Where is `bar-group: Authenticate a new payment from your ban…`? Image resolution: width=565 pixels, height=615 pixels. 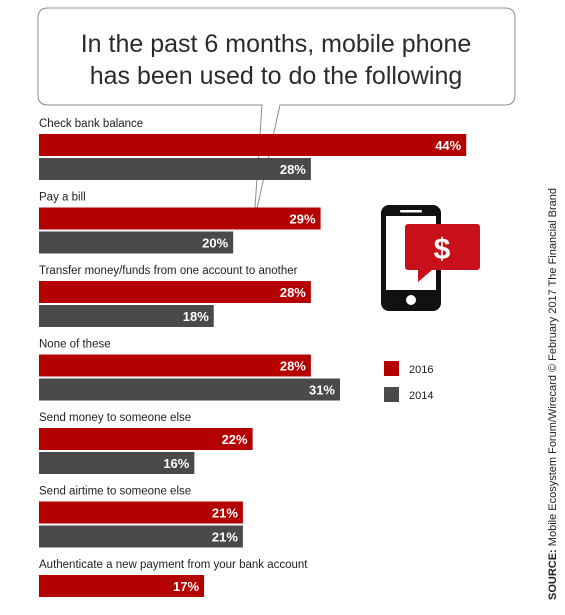 bar-group: Authenticate a new payment from your ban… is located at coordinates (173, 578).